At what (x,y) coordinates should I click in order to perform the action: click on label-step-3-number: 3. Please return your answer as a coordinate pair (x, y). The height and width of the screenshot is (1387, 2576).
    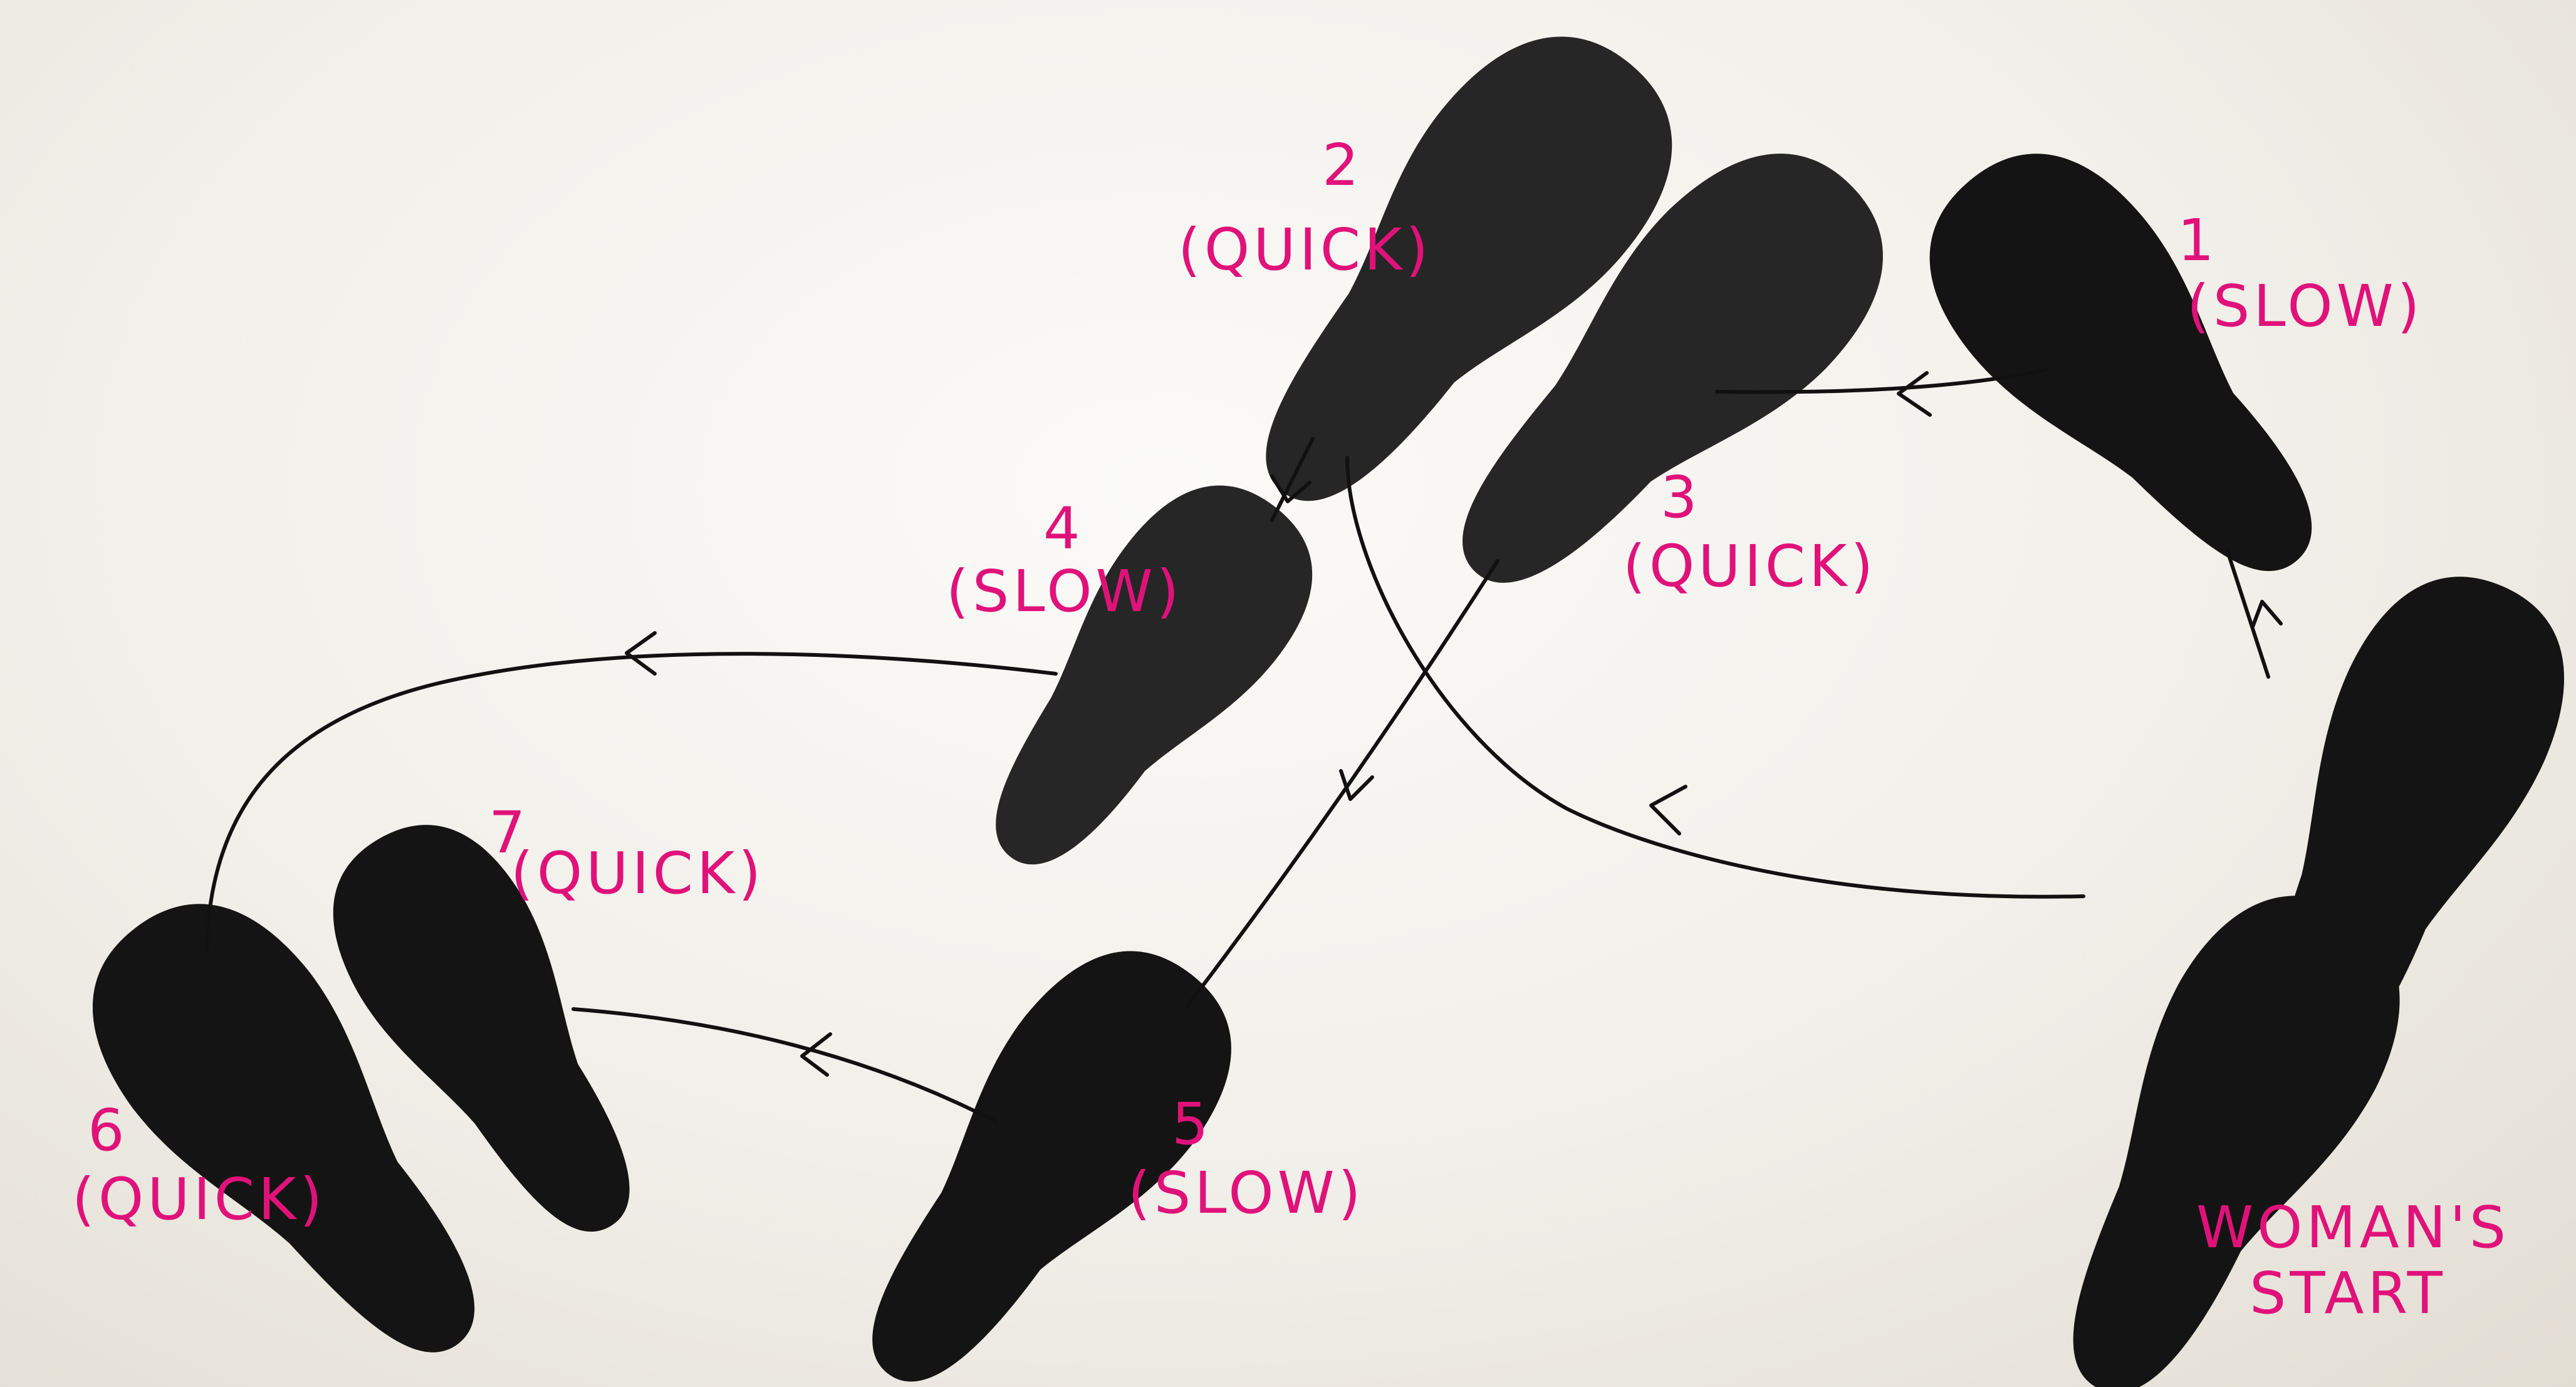
    Looking at the image, I should click on (1681, 498).